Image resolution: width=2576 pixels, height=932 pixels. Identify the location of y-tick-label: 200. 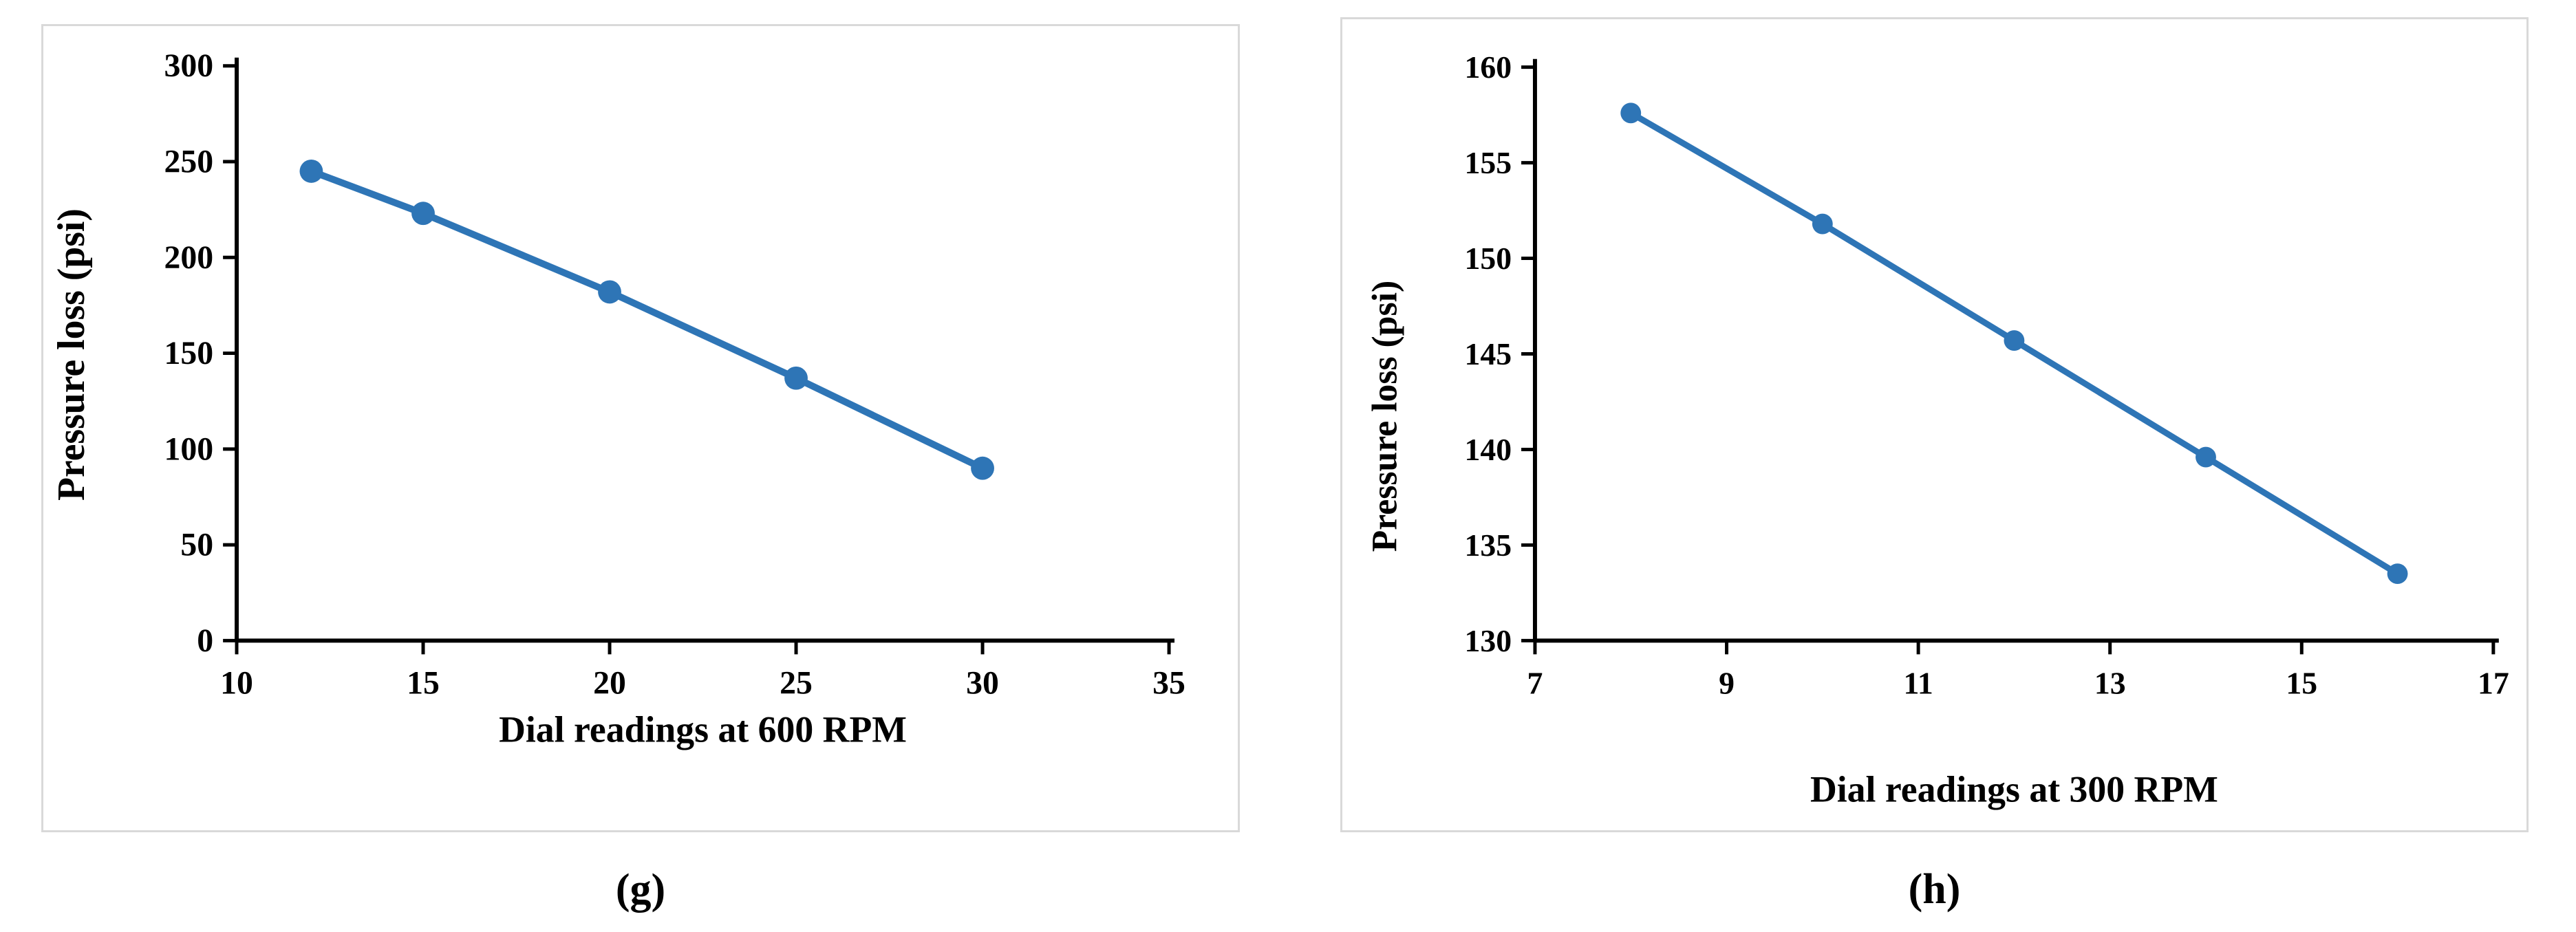
(189, 257).